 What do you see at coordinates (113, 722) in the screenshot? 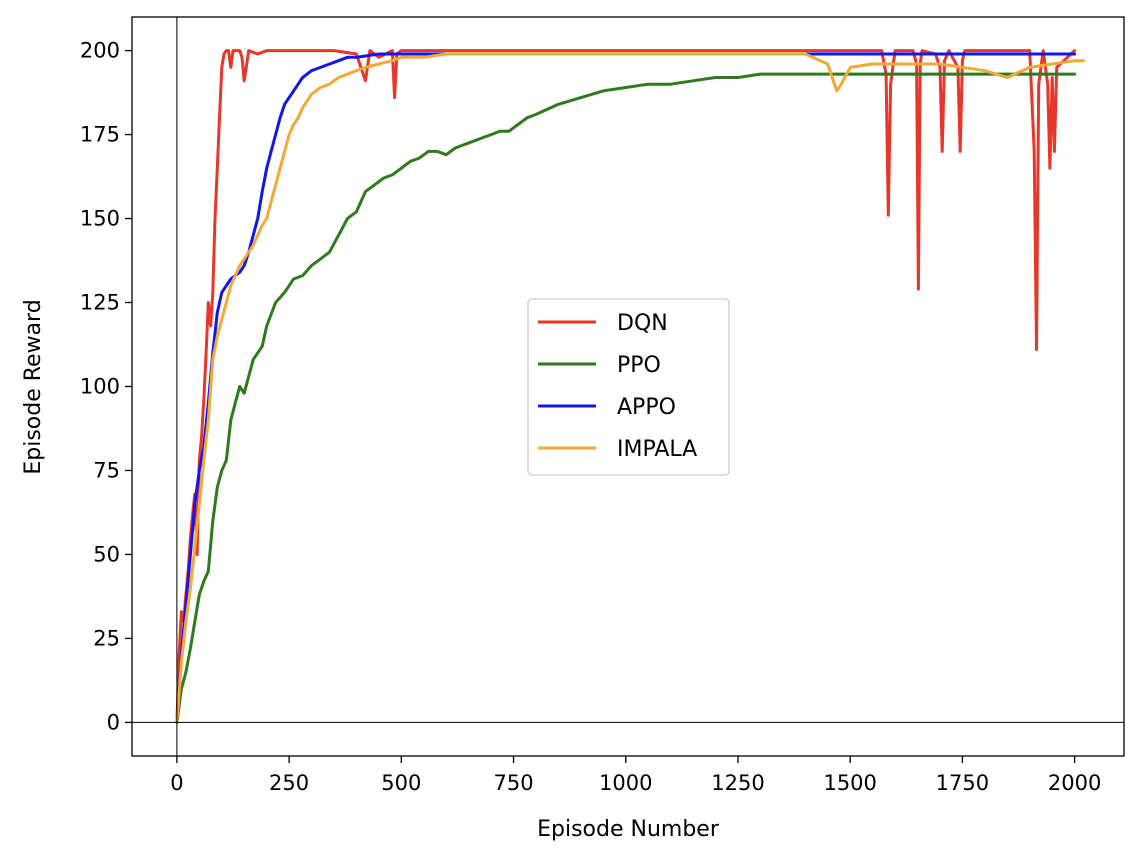
I see `y-tick-label: 0` at bounding box center [113, 722].